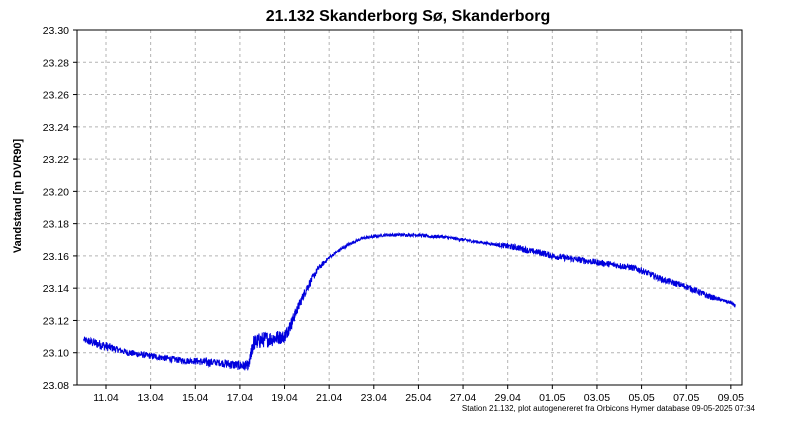 This screenshot has height=425, width=800. Describe the element at coordinates (552, 398) in the screenshot. I see `x-tick-label: 01.05` at that location.